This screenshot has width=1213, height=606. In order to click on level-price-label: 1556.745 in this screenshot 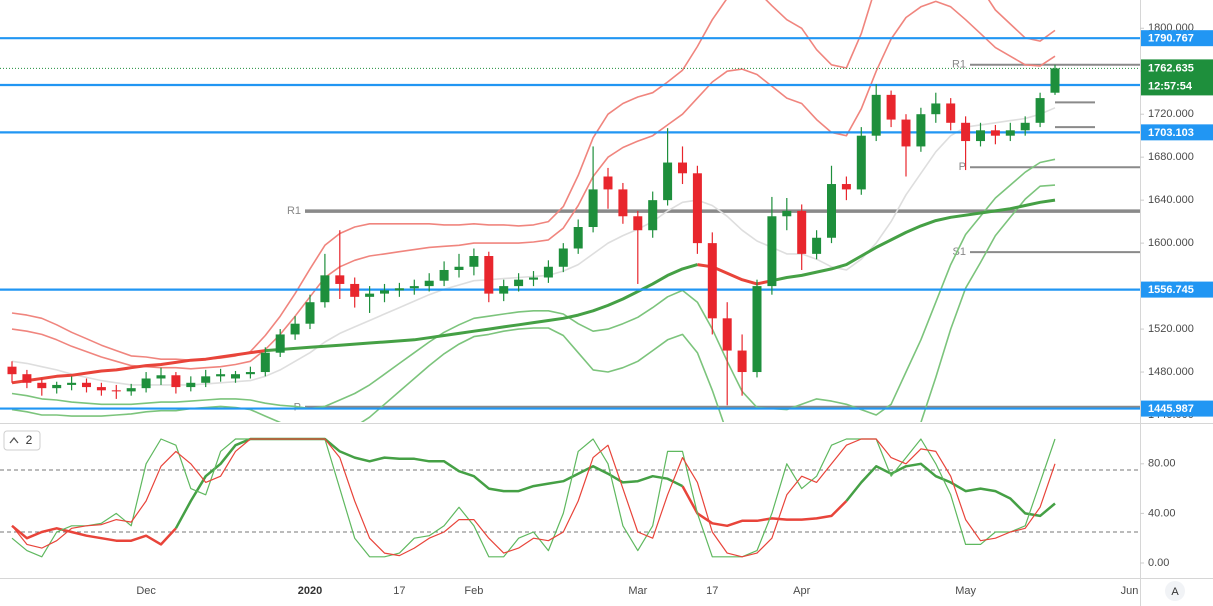, I will do `click(1171, 290)`.